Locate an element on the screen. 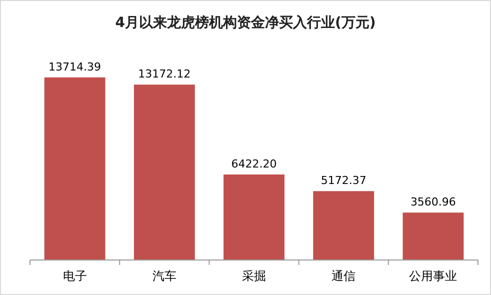 This screenshot has width=491, height=295. x-tick-label: 通信 is located at coordinates (344, 276).